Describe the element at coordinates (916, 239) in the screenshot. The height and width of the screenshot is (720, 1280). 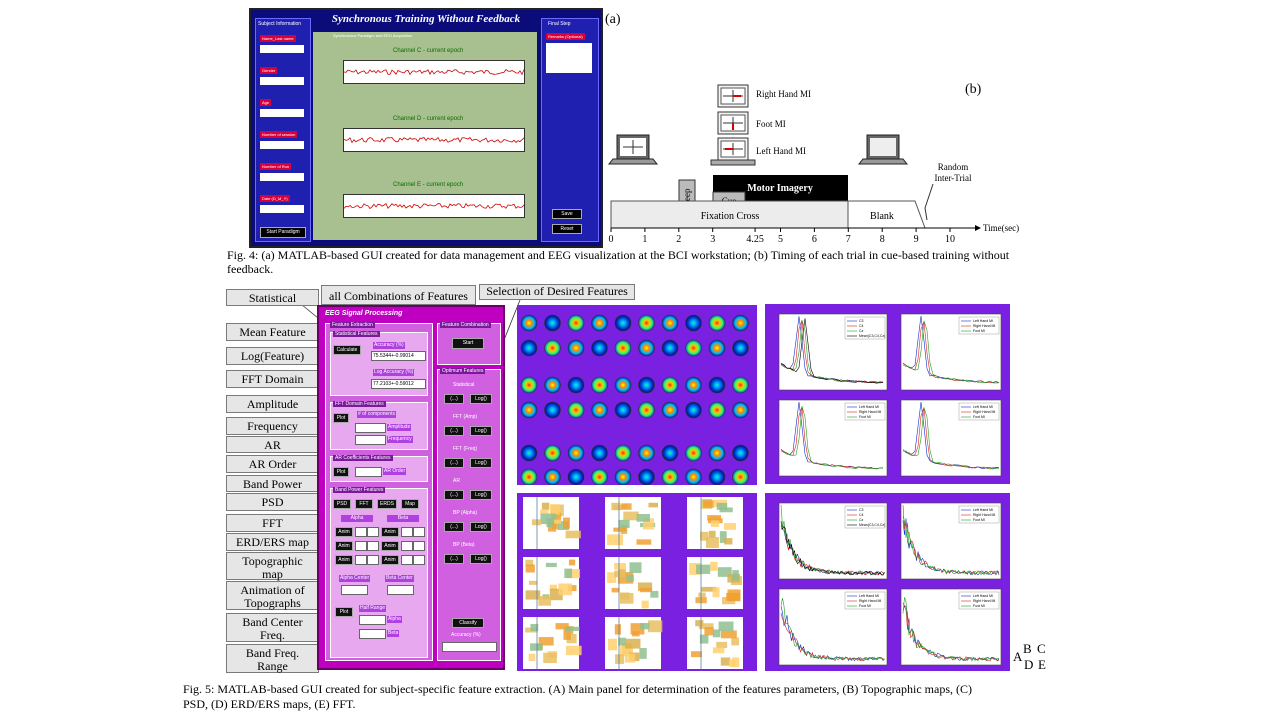
I see `time-tick-label: 9` at that location.